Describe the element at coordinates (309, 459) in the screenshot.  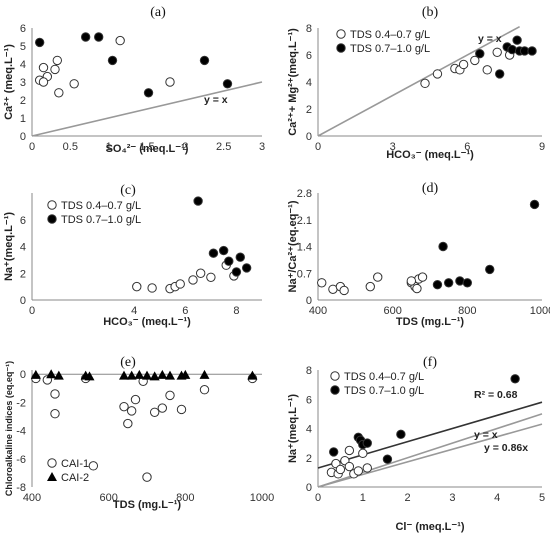
I see `y-tick-label: 2` at that location.